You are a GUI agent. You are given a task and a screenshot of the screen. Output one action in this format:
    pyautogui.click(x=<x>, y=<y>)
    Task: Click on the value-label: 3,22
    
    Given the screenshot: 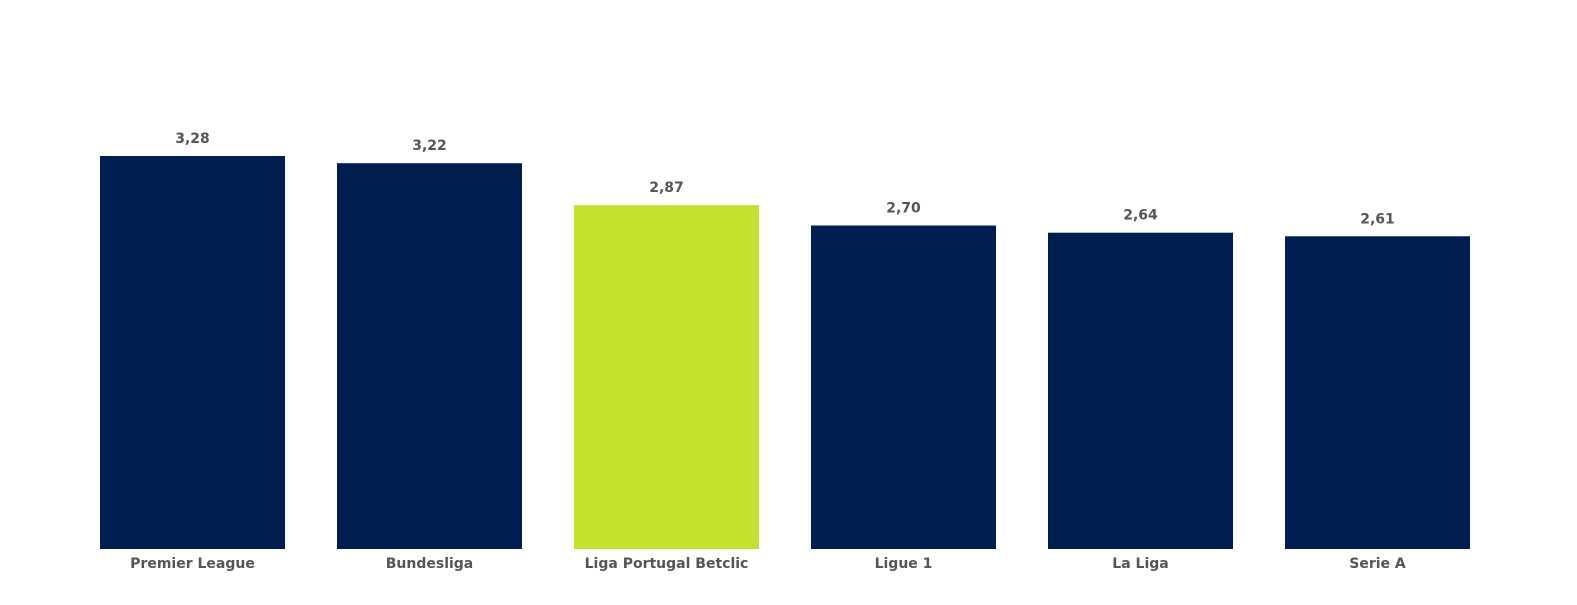 What is the action you would take?
    pyautogui.click(x=429, y=146)
    